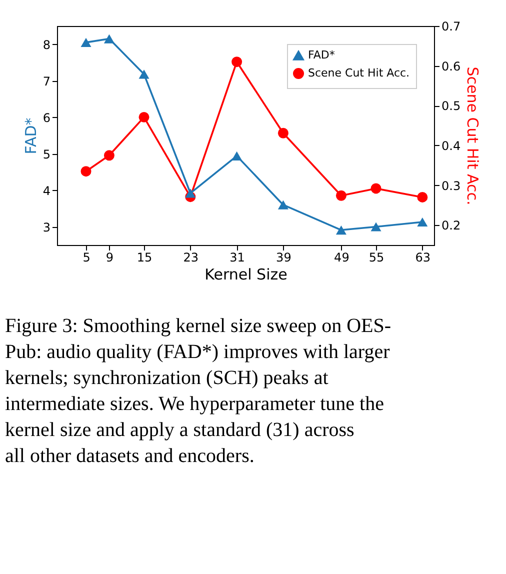 The height and width of the screenshot is (574, 506). Describe the element at coordinates (46, 154) in the screenshot. I see `y-tick-label: 5` at that location.